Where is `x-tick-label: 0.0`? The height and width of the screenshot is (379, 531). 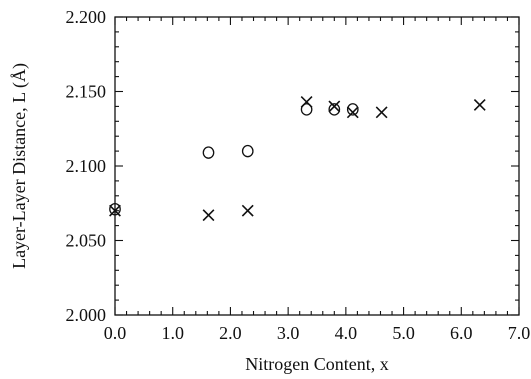 x-tick-label: 0.0 is located at coordinates (115, 333).